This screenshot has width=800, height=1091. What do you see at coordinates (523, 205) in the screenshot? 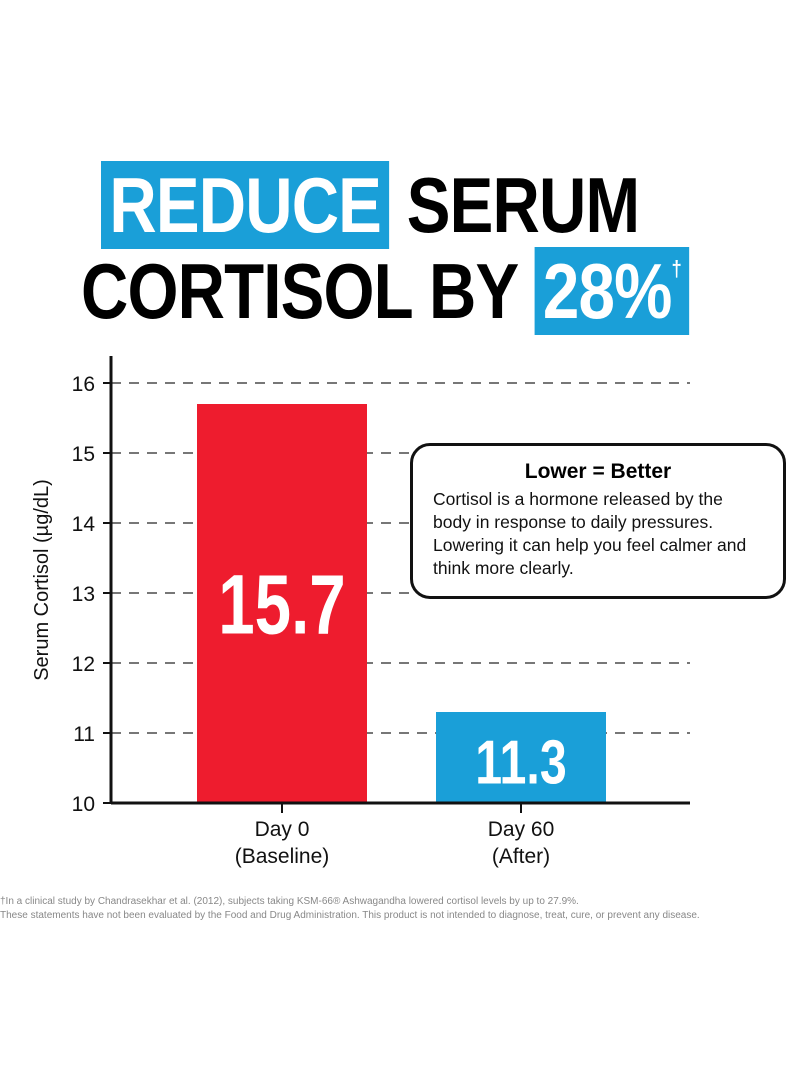
I see `headline-text: SERUM` at bounding box center [523, 205].